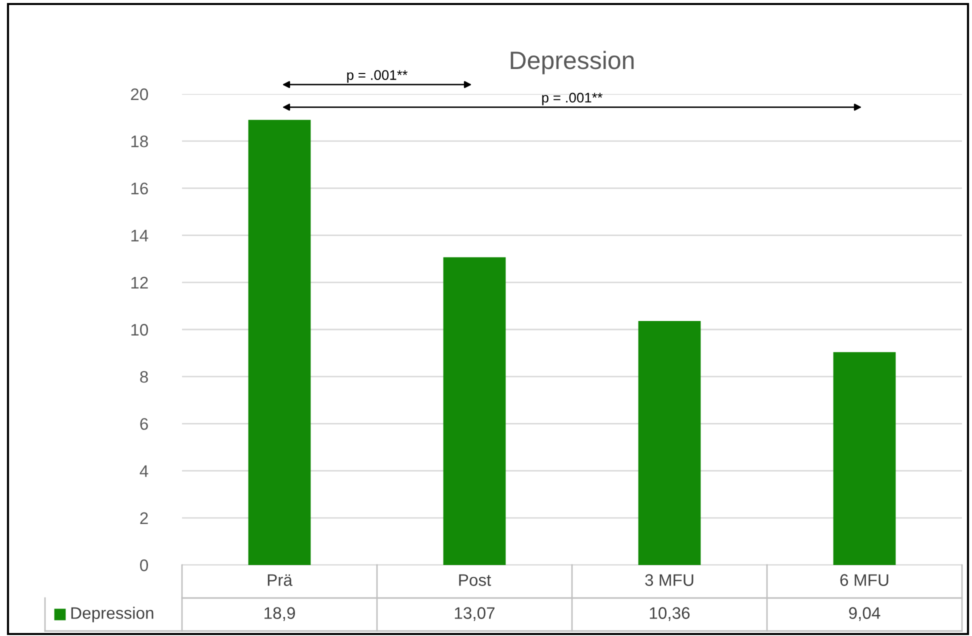 The image size is (972, 636). What do you see at coordinates (377, 76) in the screenshot?
I see `text: p = .001**` at bounding box center [377, 76].